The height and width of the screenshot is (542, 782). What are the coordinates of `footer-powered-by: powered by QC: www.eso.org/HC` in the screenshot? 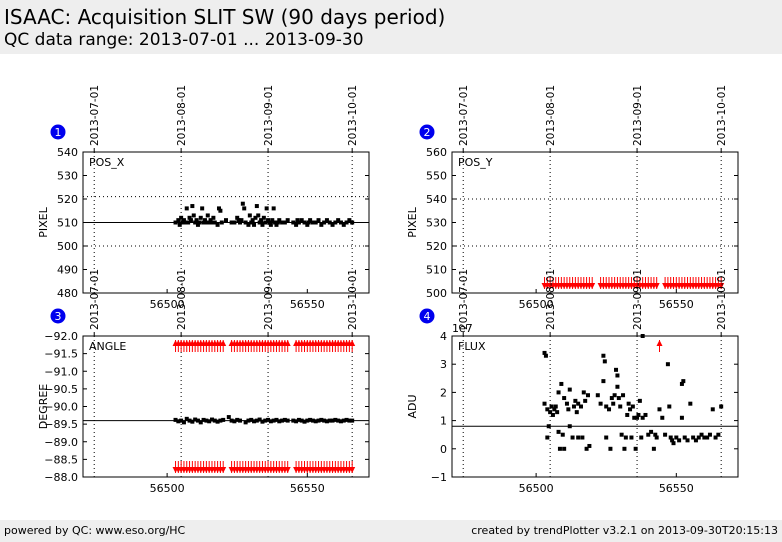 It's located at (95, 530).